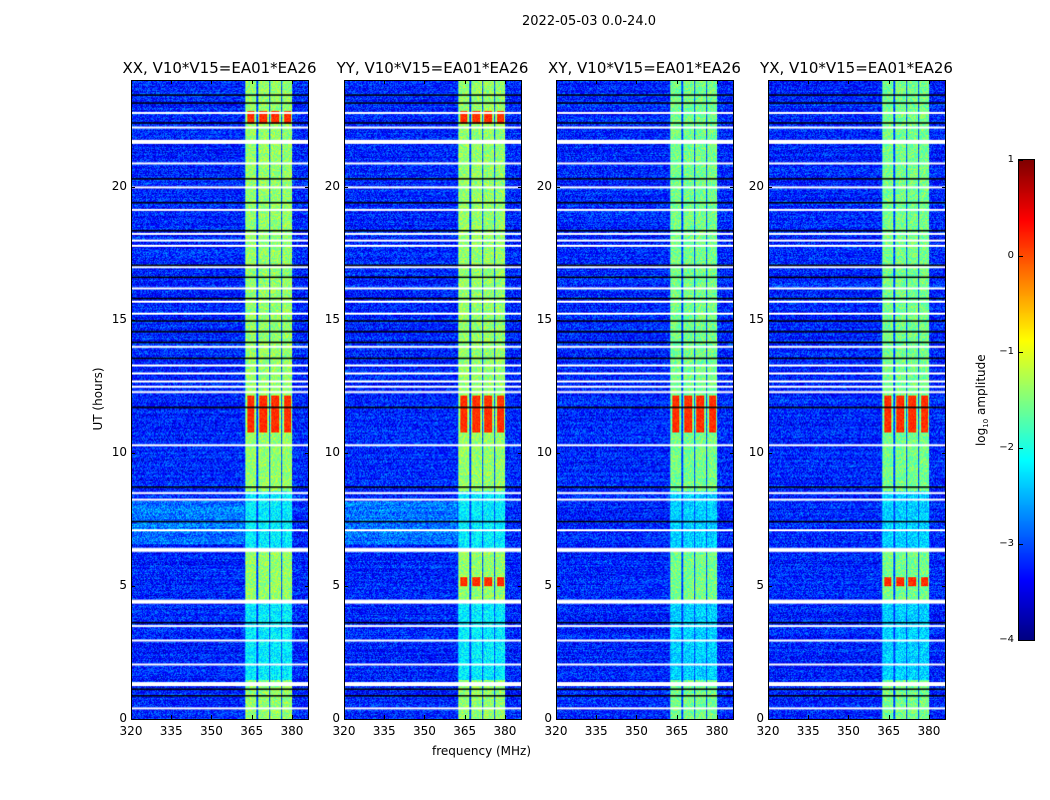 The height and width of the screenshot is (800, 1050). Describe the element at coordinates (589, 21) in the screenshot. I see `figure-title: 2022-05-03 0.0-24.0` at that location.